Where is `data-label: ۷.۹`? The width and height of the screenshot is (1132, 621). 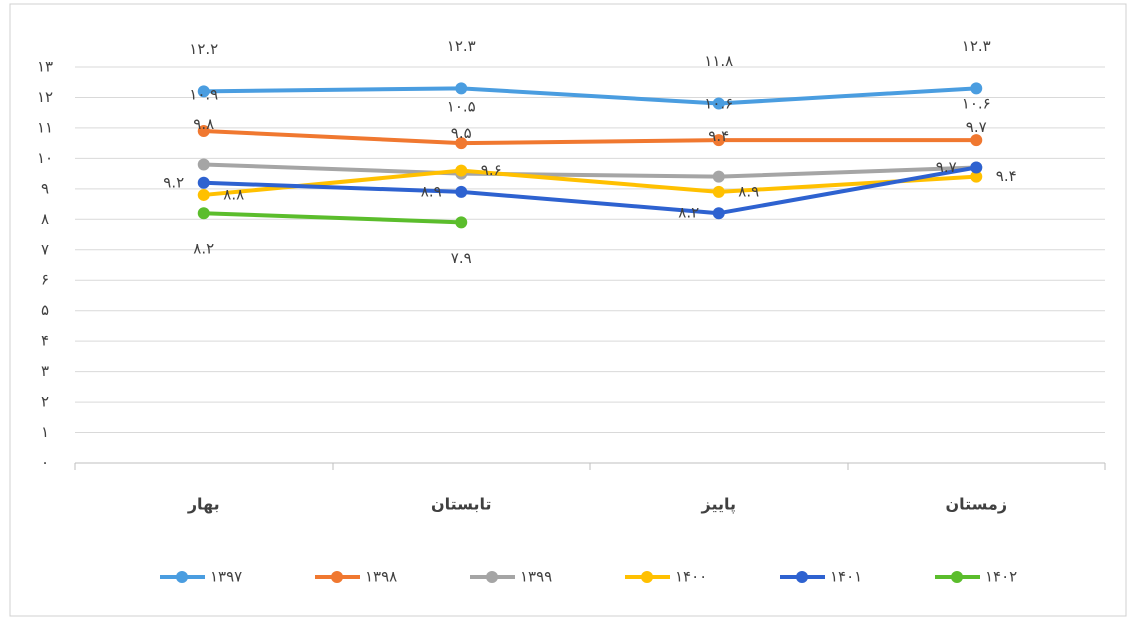 data-label: ۷.۹ is located at coordinates (461, 258).